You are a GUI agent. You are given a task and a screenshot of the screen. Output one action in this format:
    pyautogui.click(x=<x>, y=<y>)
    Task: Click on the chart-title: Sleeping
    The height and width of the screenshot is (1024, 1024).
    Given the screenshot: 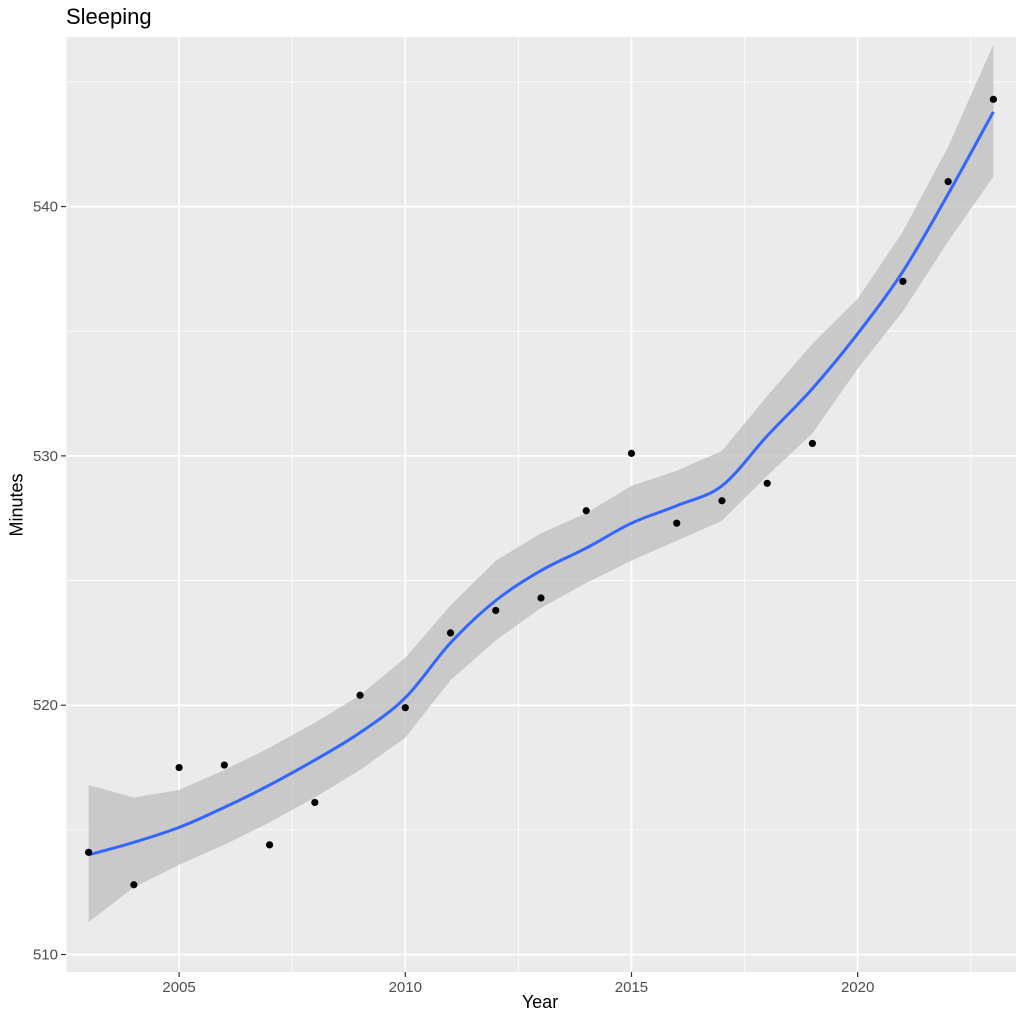 What is the action you would take?
    pyautogui.click(x=109, y=16)
    